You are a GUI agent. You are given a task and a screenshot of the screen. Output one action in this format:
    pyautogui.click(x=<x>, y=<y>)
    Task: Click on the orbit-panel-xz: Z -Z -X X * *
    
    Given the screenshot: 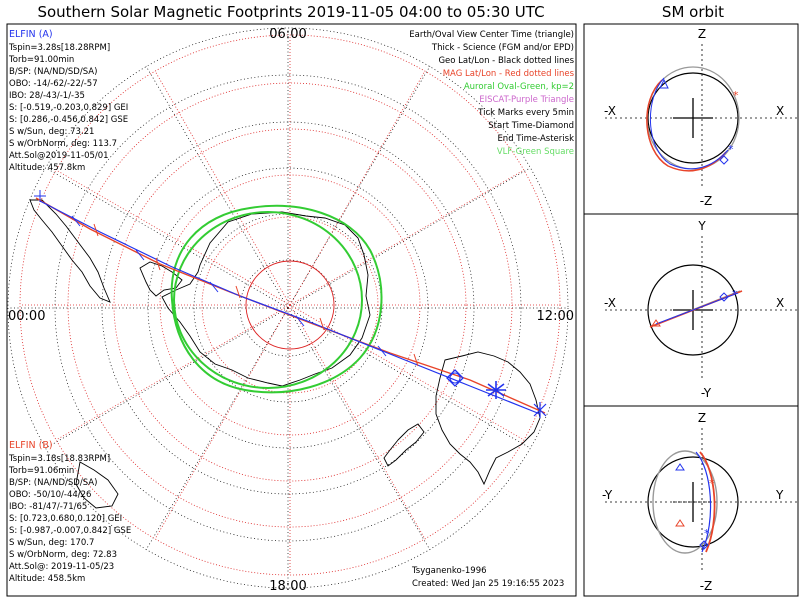 What is the action you would take?
    pyautogui.click(x=701, y=117)
    